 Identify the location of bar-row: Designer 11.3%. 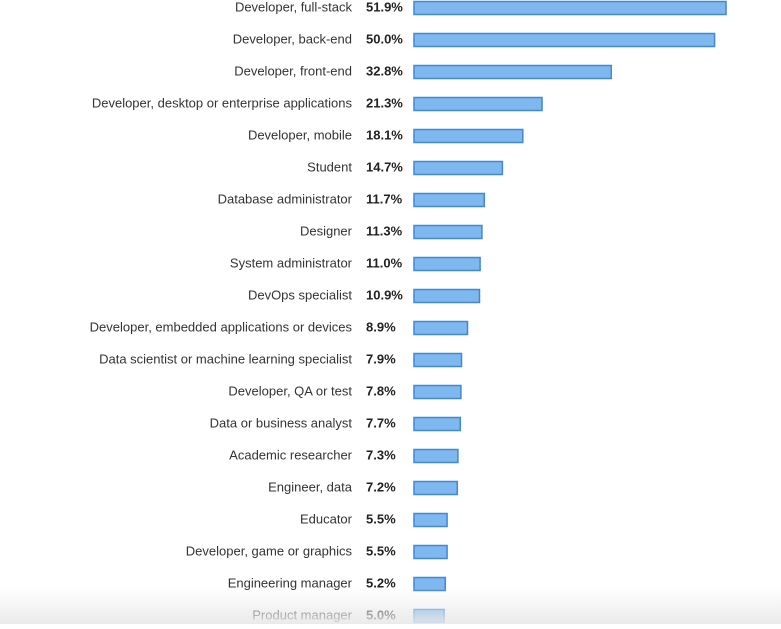
(391, 231).